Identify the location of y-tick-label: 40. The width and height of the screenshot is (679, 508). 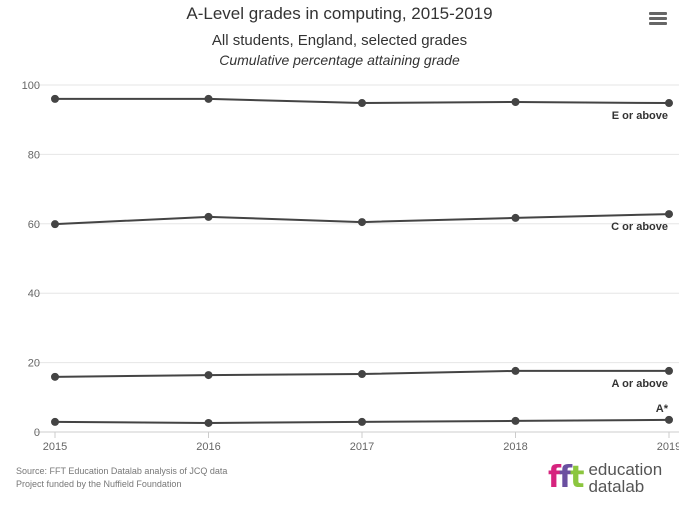
(34, 294).